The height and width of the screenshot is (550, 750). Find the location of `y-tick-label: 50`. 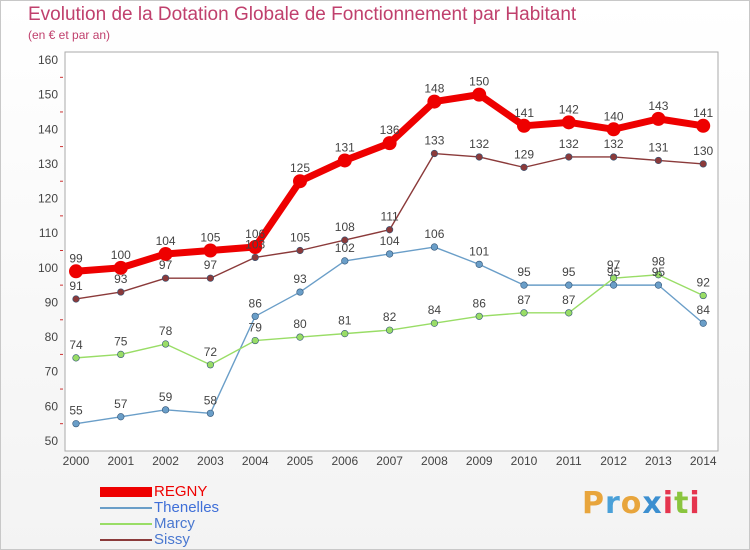

y-tick-label: 50 is located at coordinates (52, 441).